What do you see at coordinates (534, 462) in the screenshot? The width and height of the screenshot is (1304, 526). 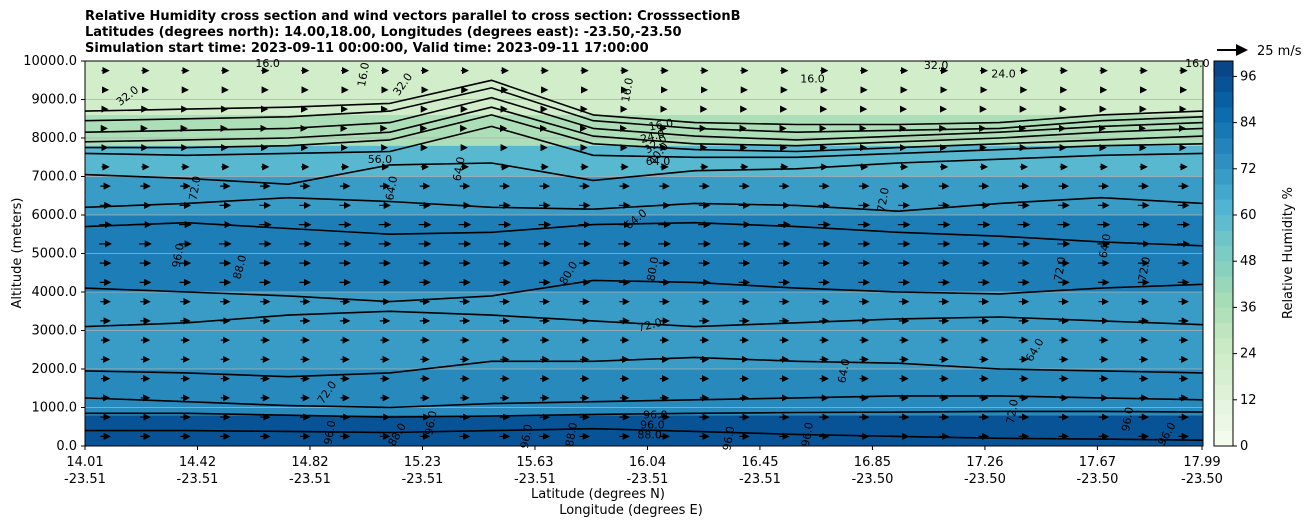 I see `x-tick-label-latitude: 15.63` at bounding box center [534, 462].